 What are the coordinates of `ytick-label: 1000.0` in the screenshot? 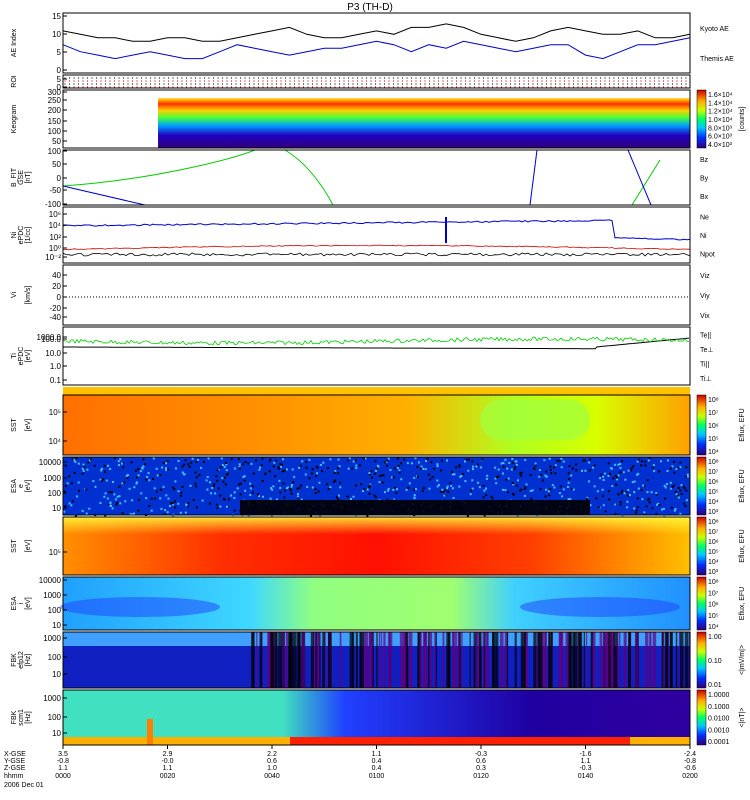 It's located at (49, 337).